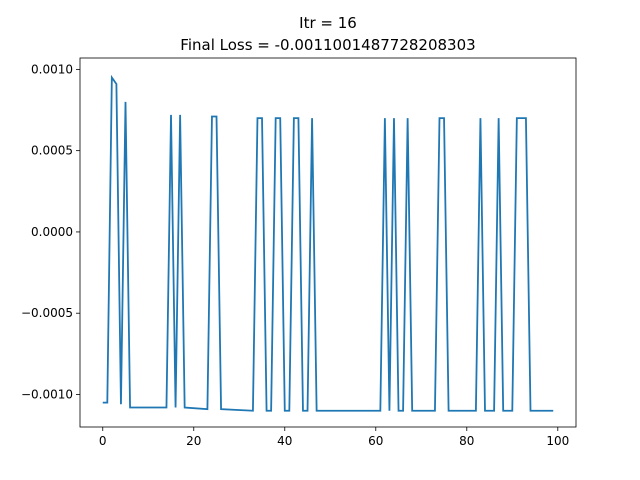 The height and width of the screenshot is (480, 640). I want to click on x-tick-label: 0, so click(103, 441).